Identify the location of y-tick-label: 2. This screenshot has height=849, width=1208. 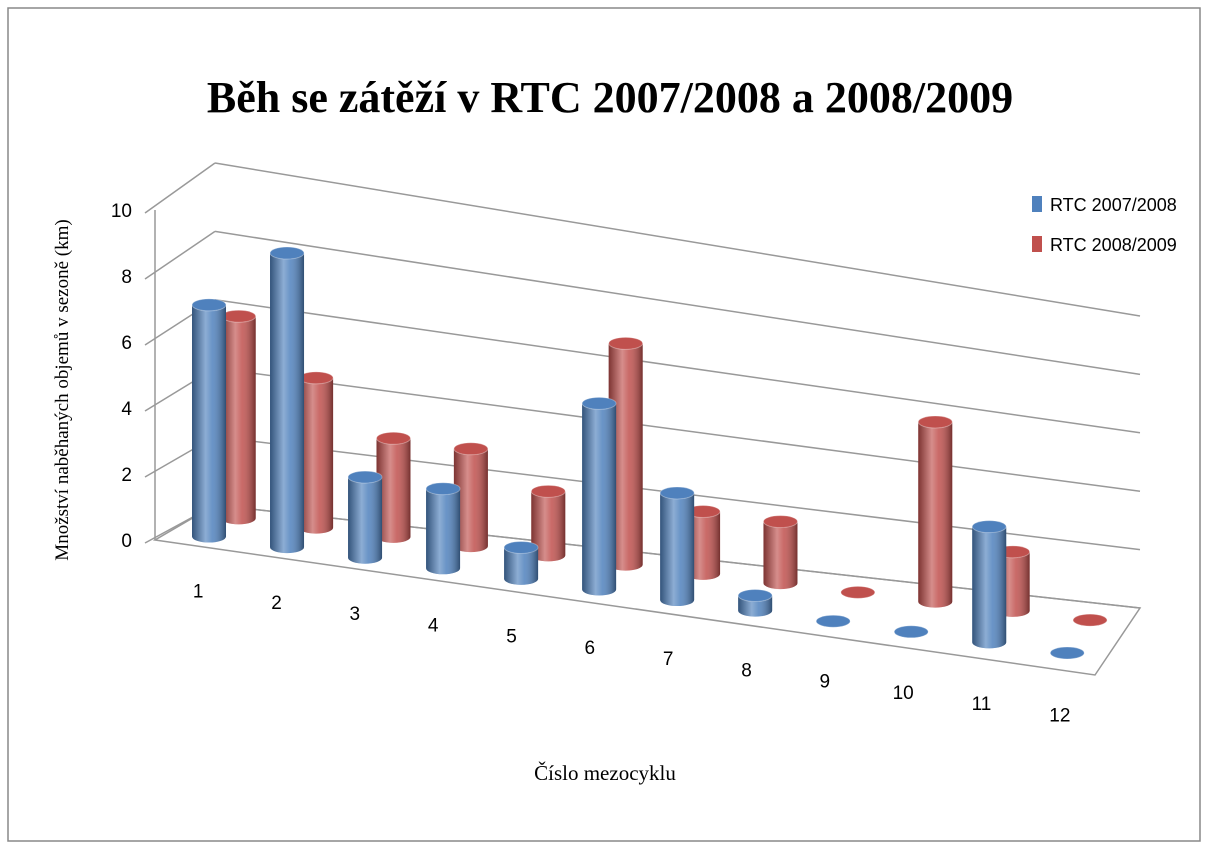
(126, 475).